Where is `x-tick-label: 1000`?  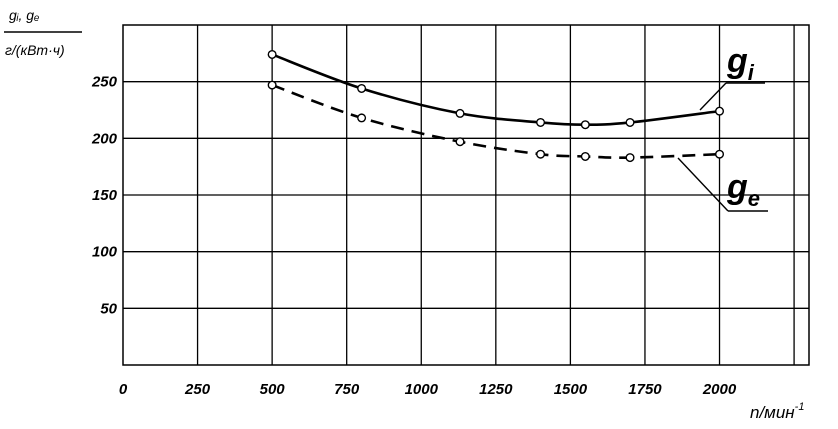
x-tick-label: 1000 is located at coordinates (422, 389).